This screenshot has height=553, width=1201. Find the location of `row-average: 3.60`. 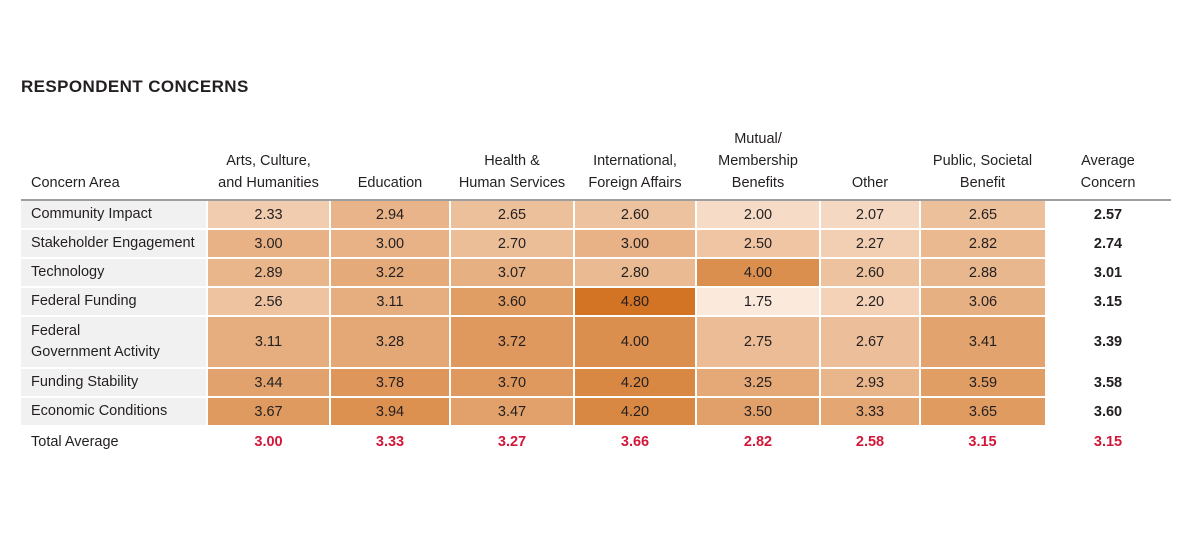

row-average: 3.60 is located at coordinates (1108, 411).